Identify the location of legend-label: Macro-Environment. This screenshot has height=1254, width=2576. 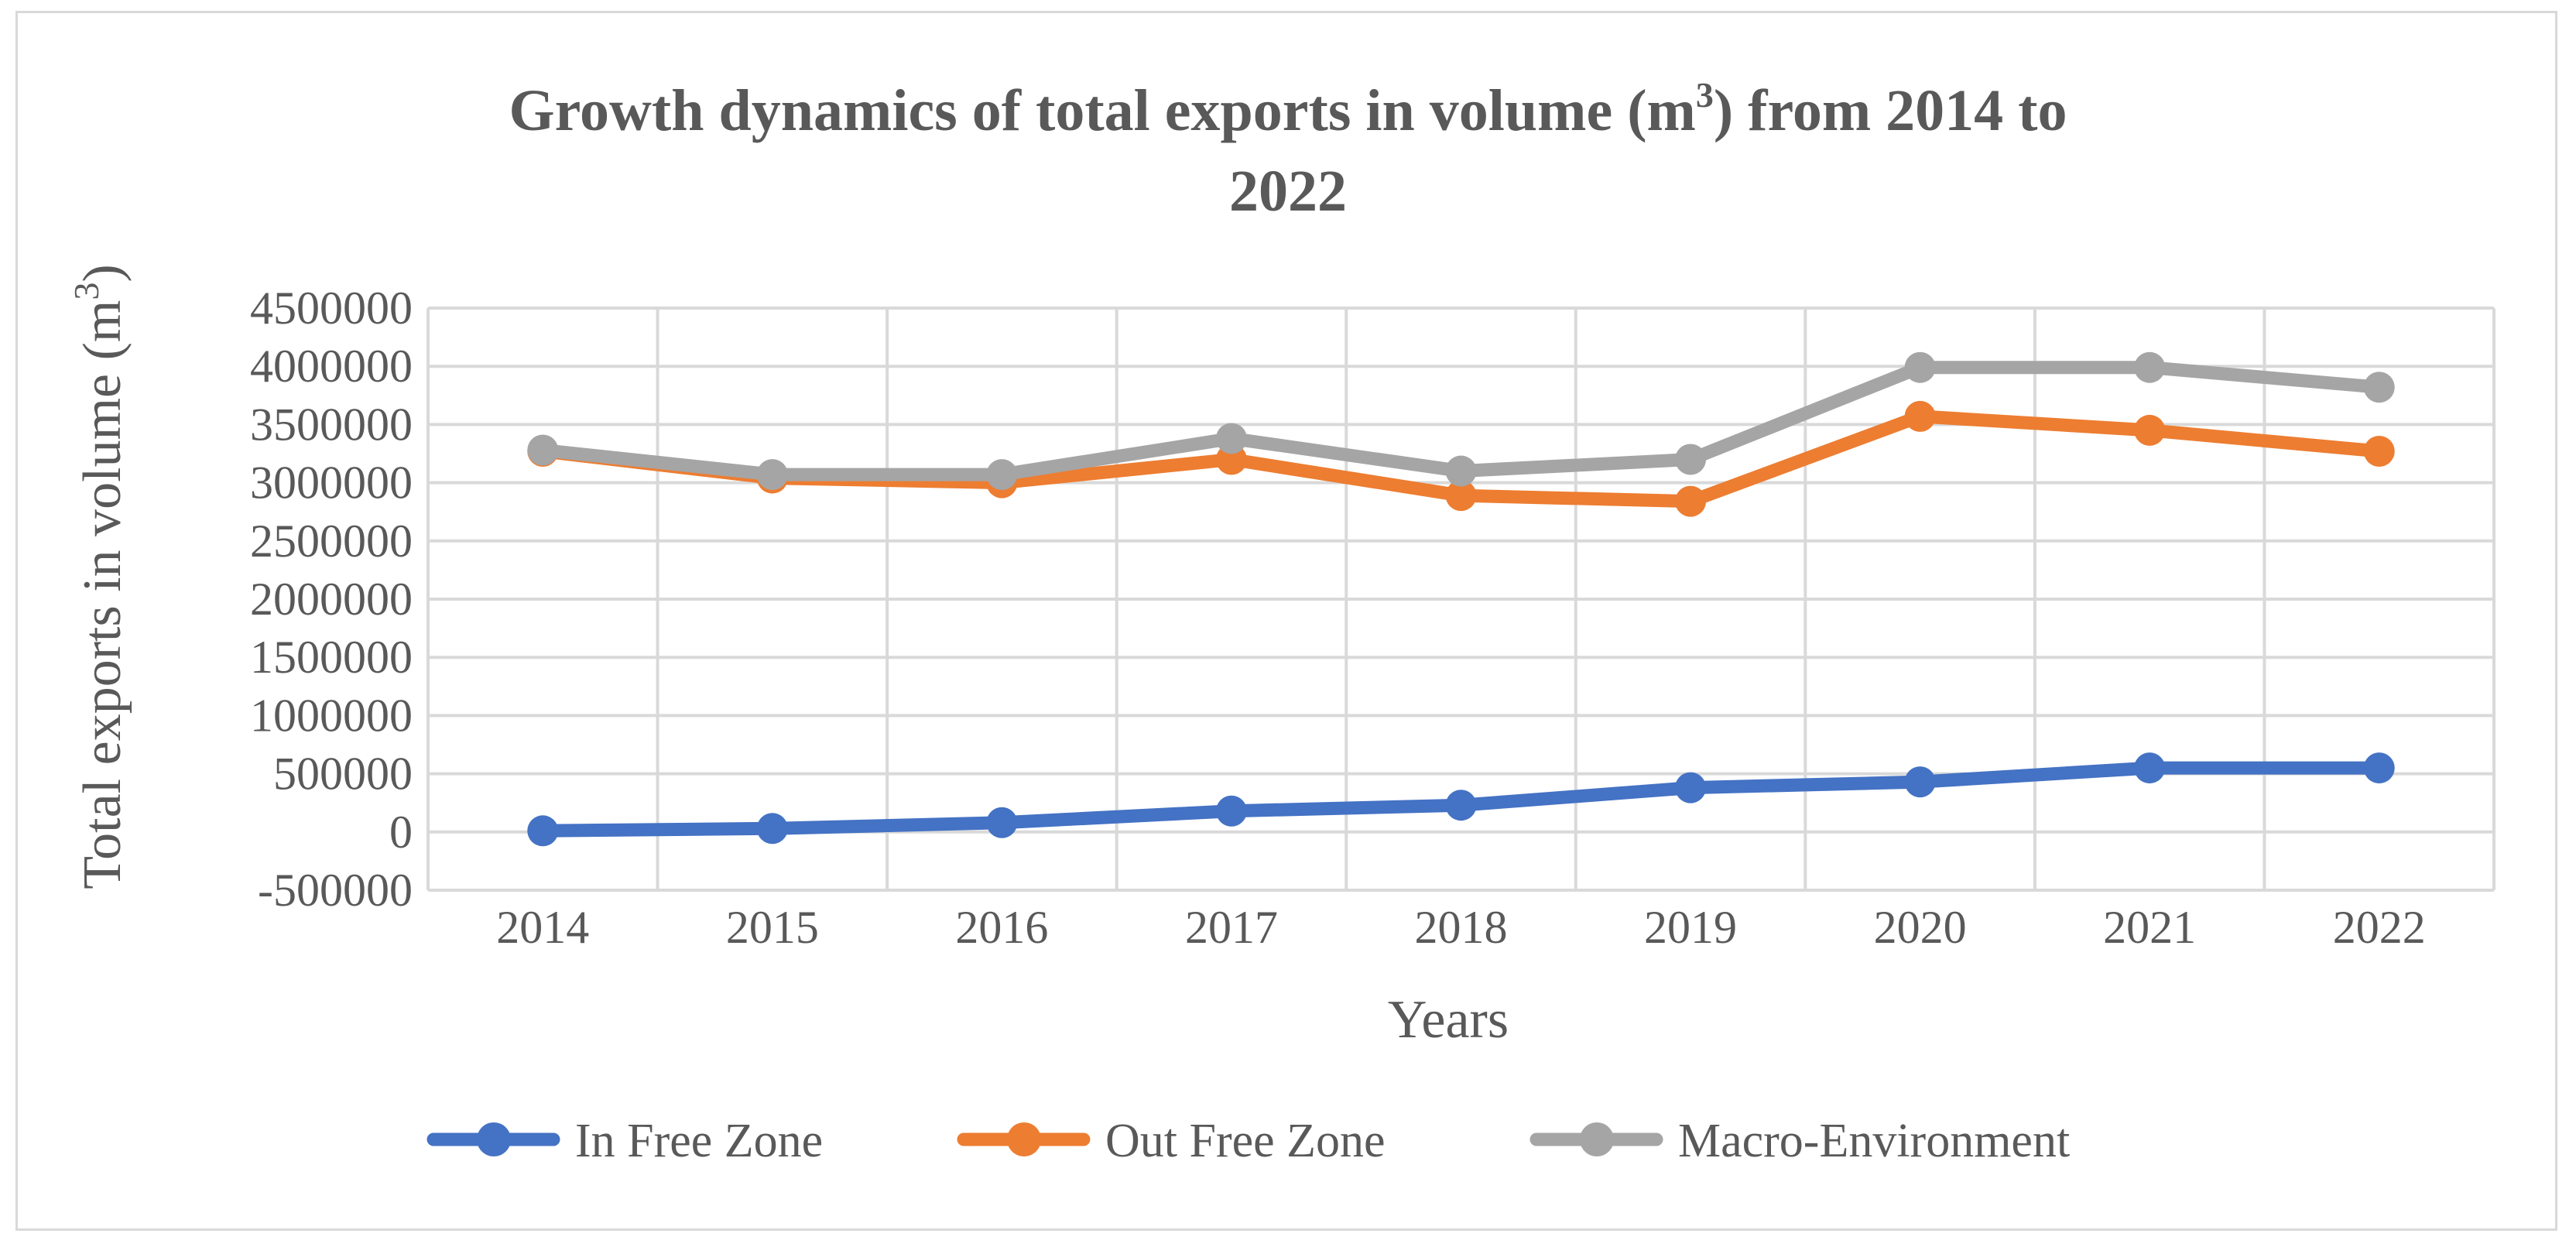
(1874, 1141).